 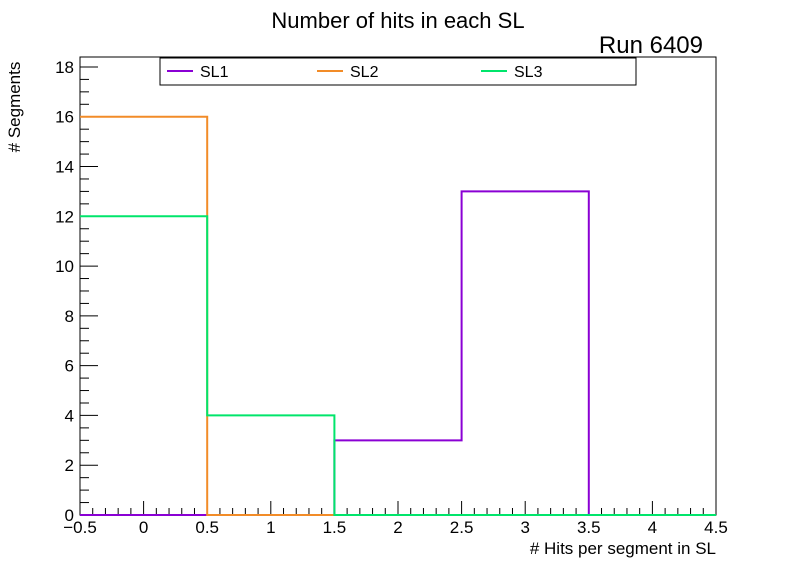 I want to click on y-tick-label: 4, so click(x=69, y=415).